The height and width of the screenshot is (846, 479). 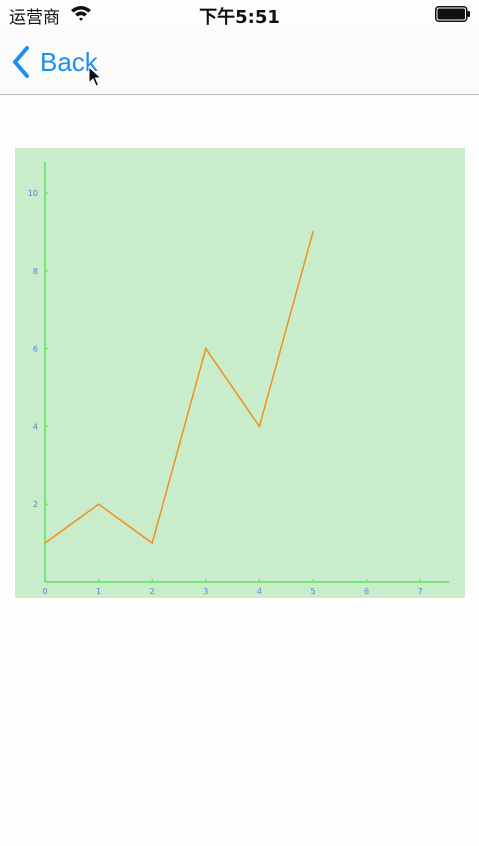 I want to click on mouse-cursor-icon, so click(x=95, y=76).